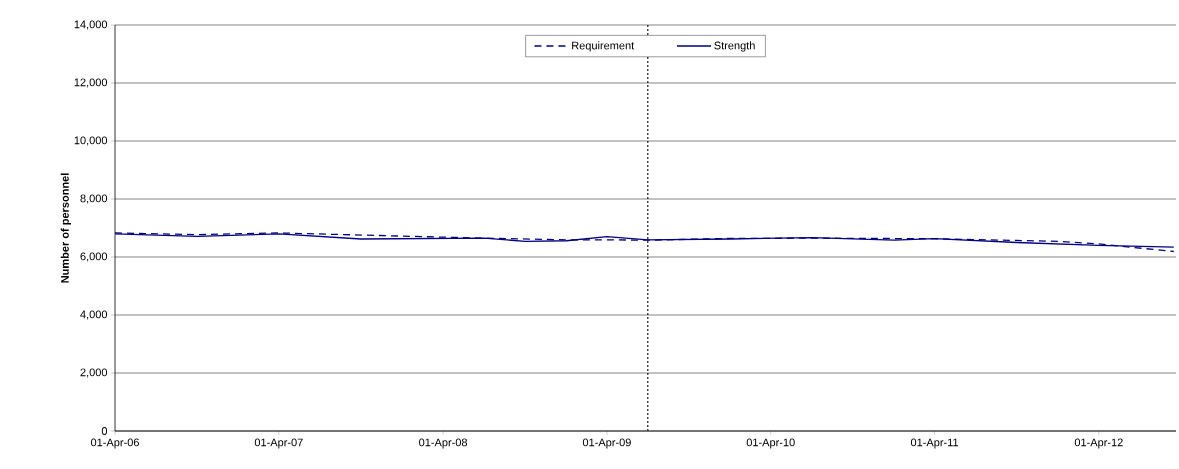 Image resolution: width=1179 pixels, height=469 pixels. I want to click on x-tick-label: 01-Apr-08, so click(443, 443).